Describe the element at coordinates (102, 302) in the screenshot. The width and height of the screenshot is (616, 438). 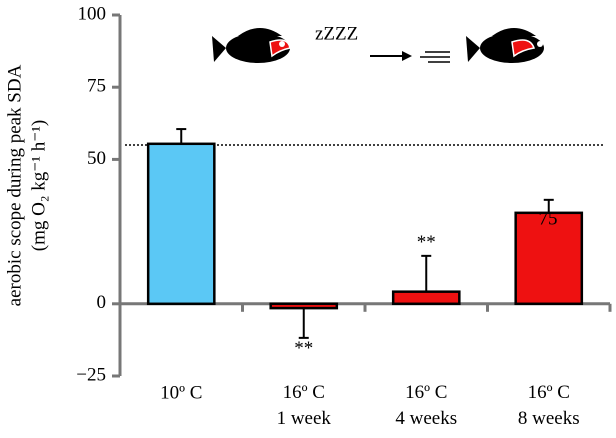
I see `y-tick-label: 0` at that location.